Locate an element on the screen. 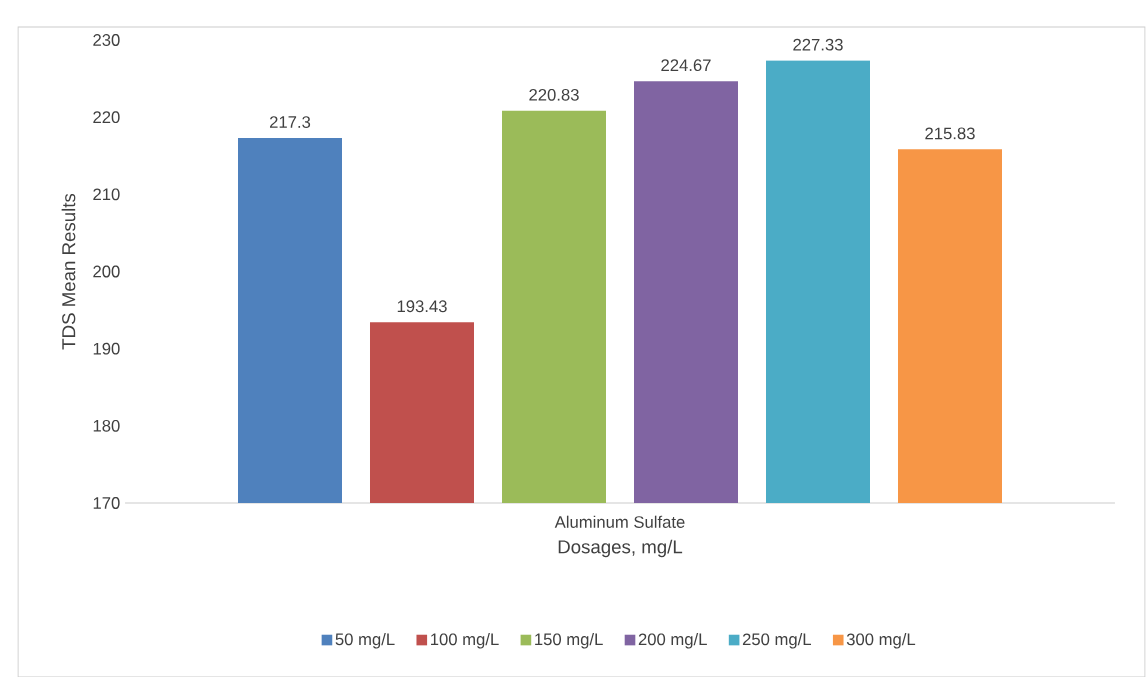  legend-label: 50 mg/L is located at coordinates (365, 640).